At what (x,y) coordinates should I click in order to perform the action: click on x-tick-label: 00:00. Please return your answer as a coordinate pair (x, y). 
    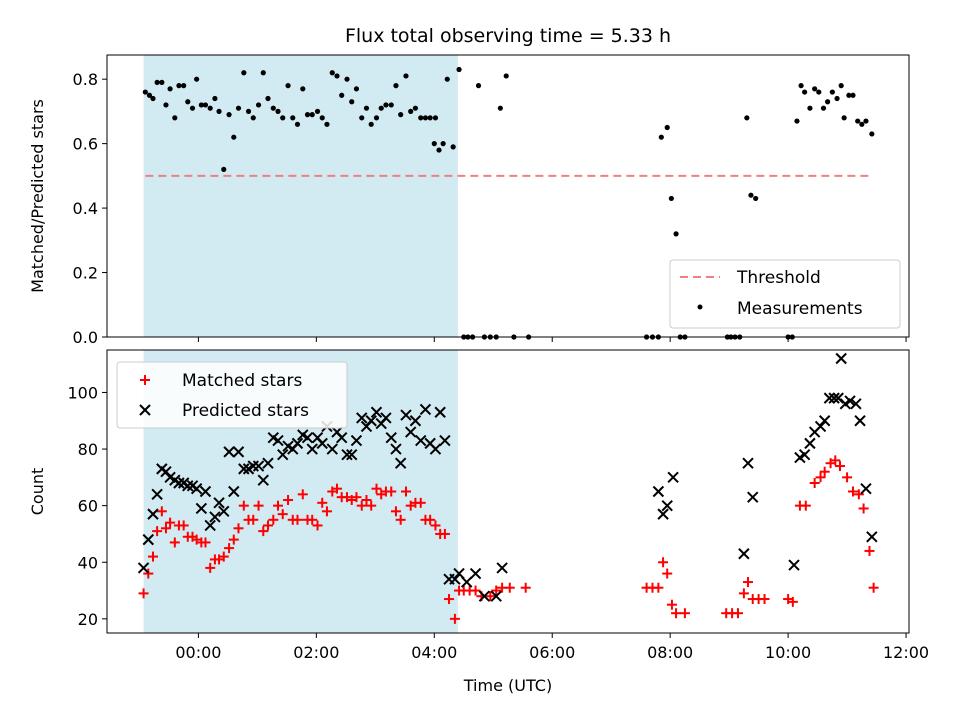
    Looking at the image, I should click on (198, 652).